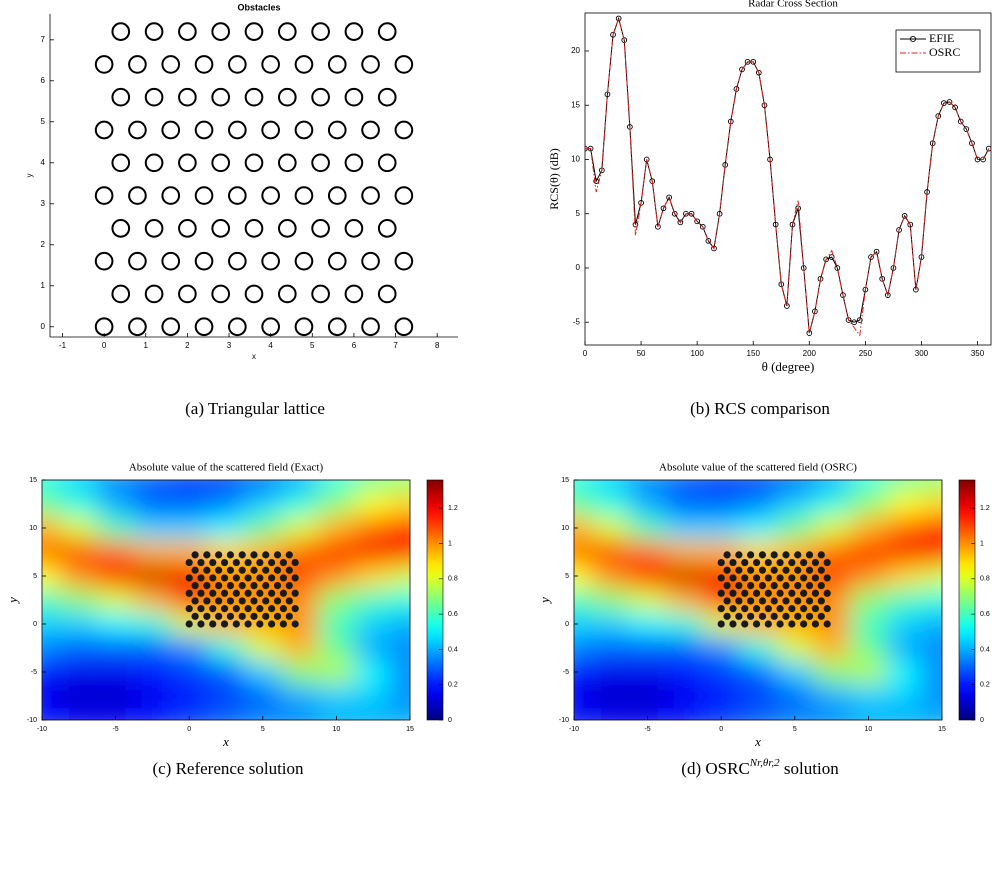 The image size is (992, 890). What do you see at coordinates (941, 38) in the screenshot?
I see `legend-label: EFIE` at bounding box center [941, 38].